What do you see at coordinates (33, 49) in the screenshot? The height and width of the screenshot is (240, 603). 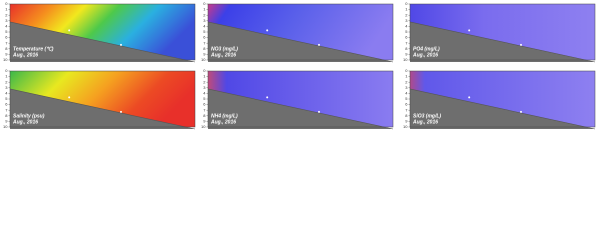 I see `panel-title: Temperature (℃)` at bounding box center [33, 49].